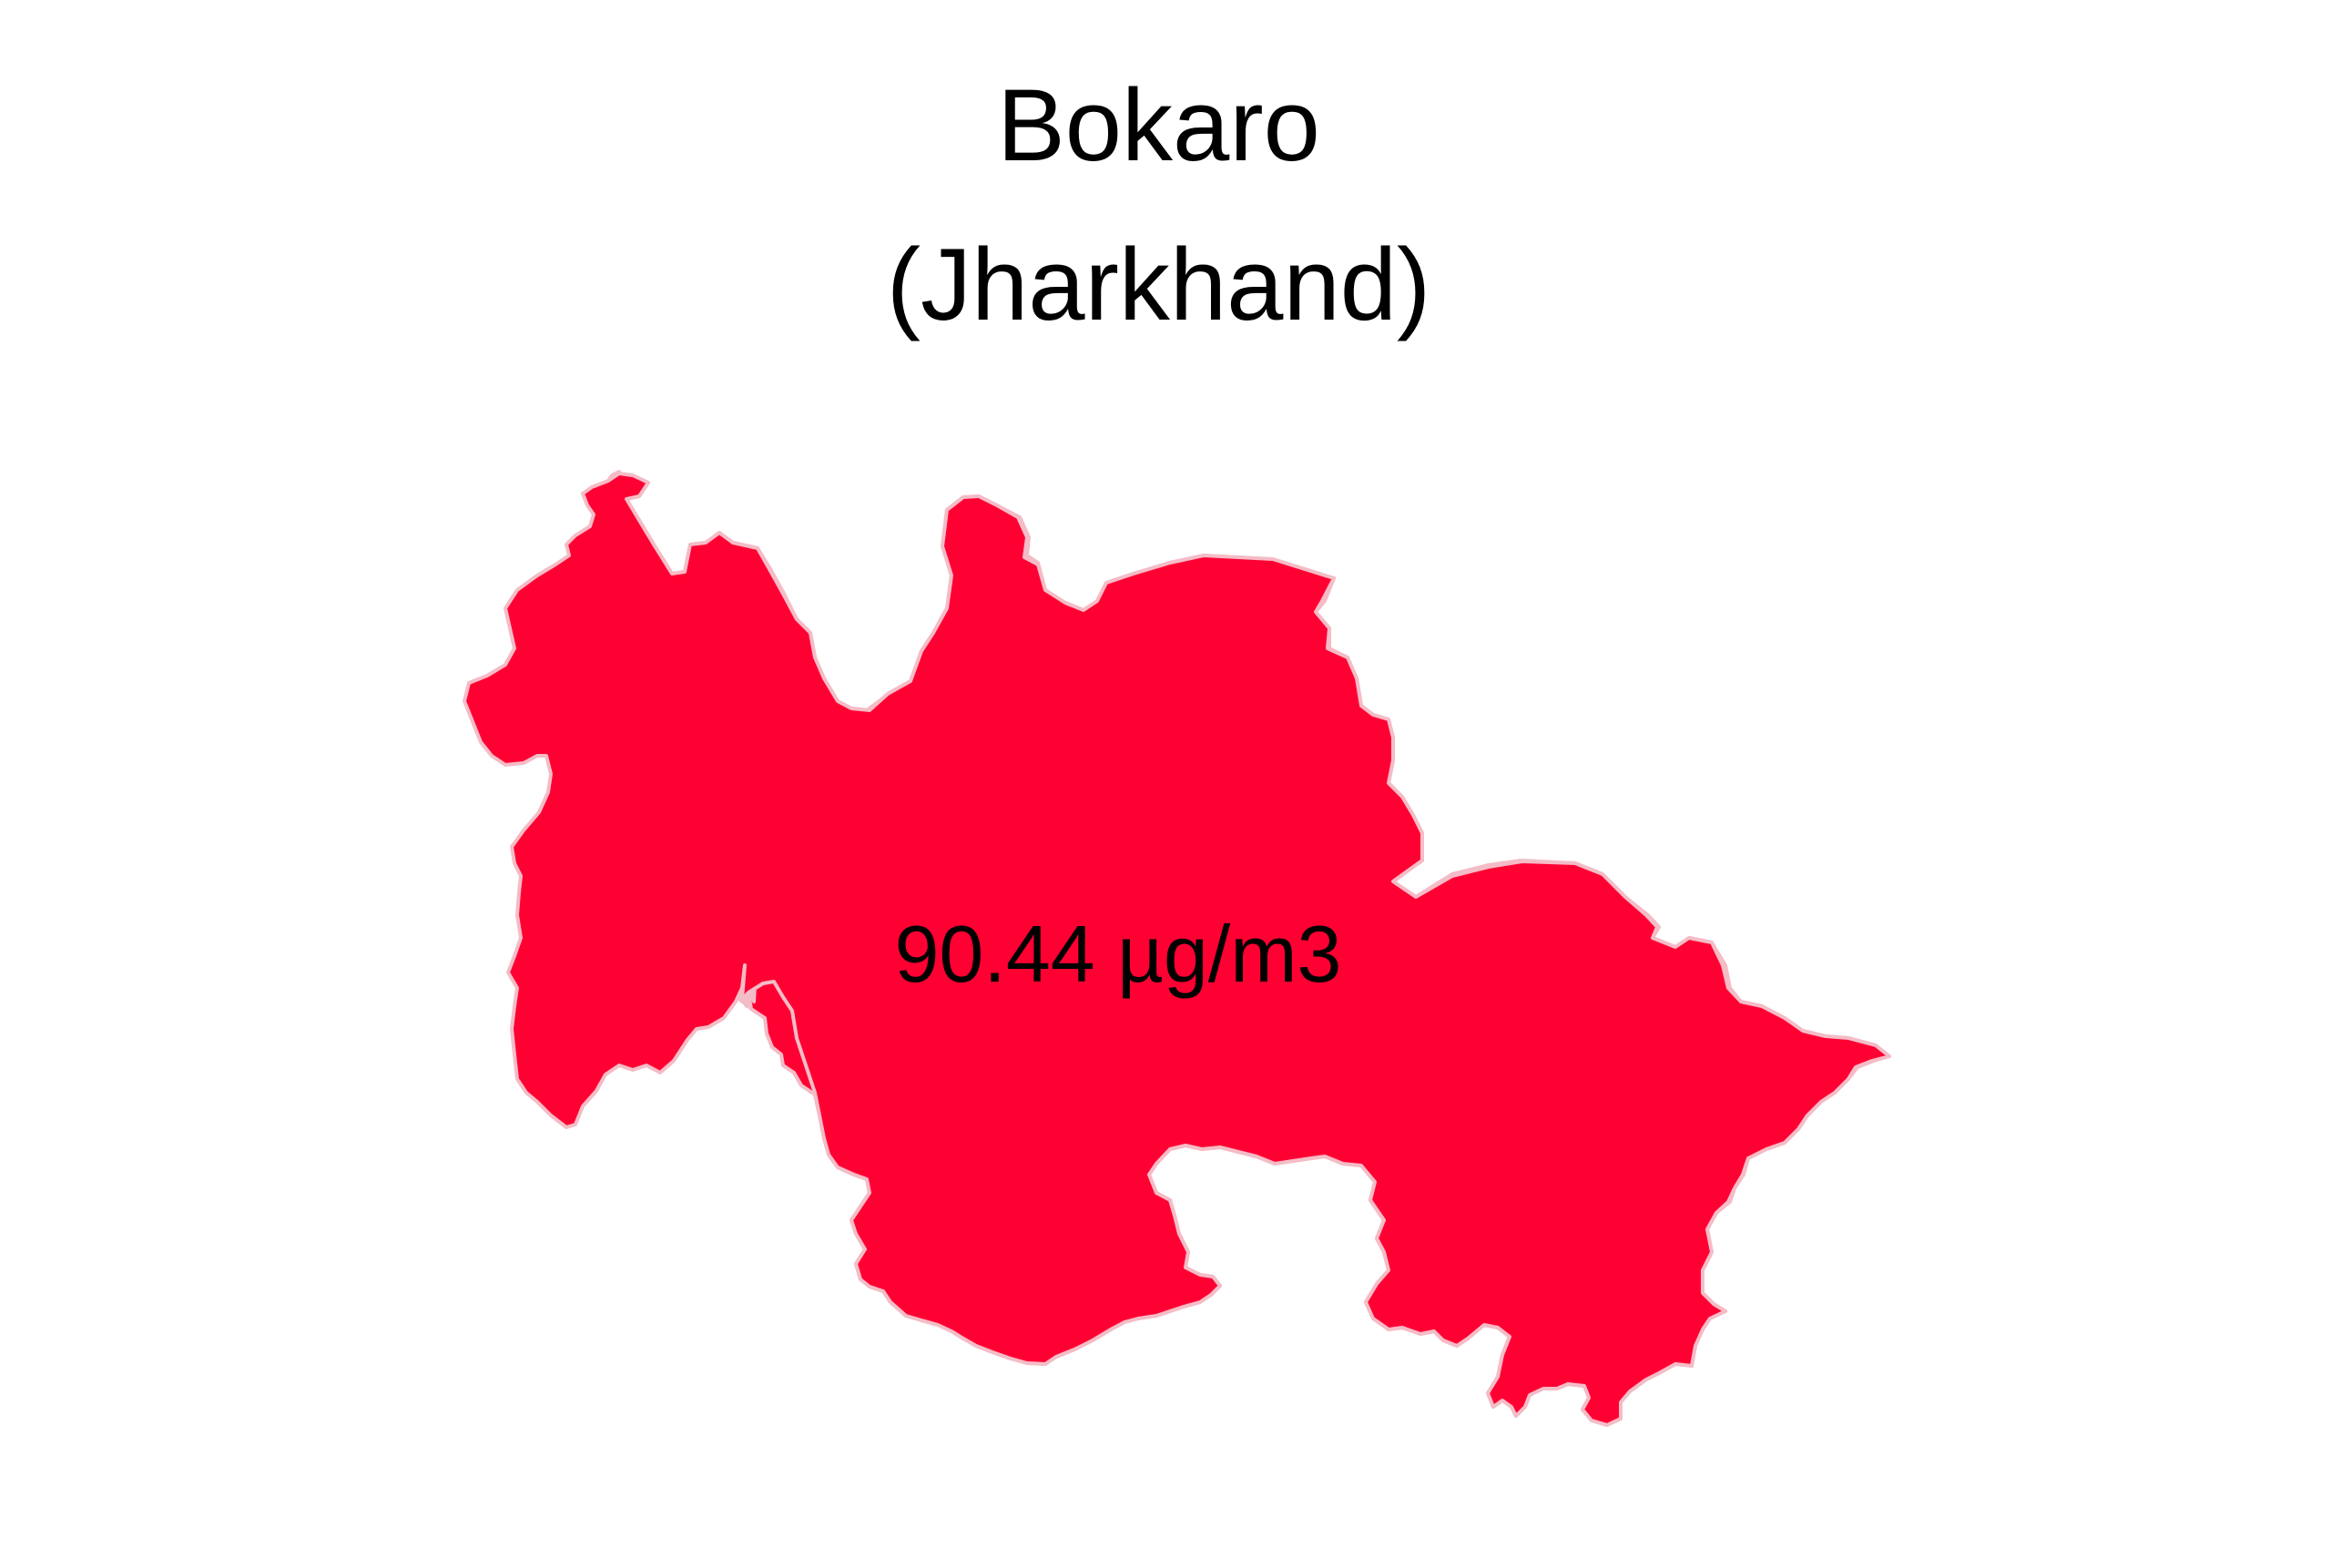 The height and width of the screenshot is (1568, 2330). I want to click on map-title: Bokaro, so click(1158, 125).